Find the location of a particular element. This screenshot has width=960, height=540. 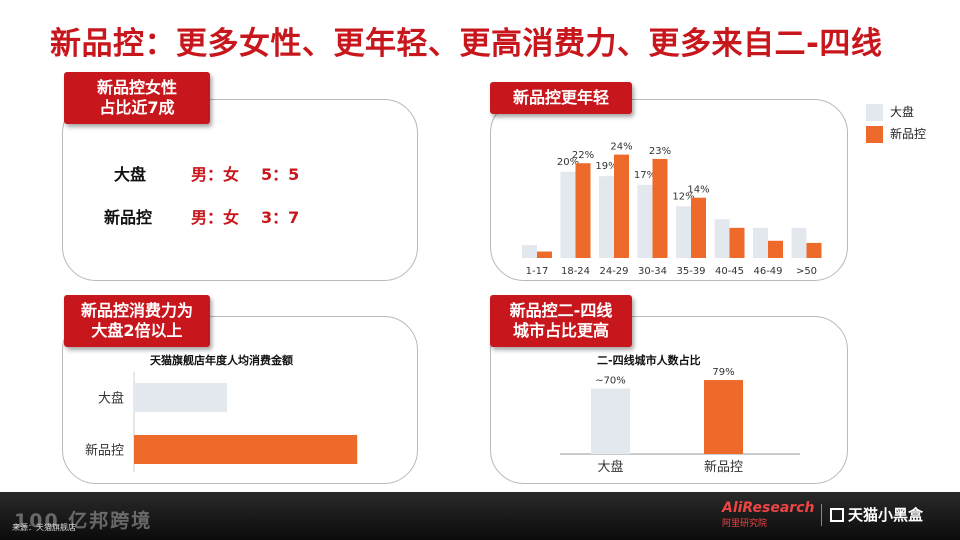

ratio-name: 新品控 is located at coordinates (128, 217).